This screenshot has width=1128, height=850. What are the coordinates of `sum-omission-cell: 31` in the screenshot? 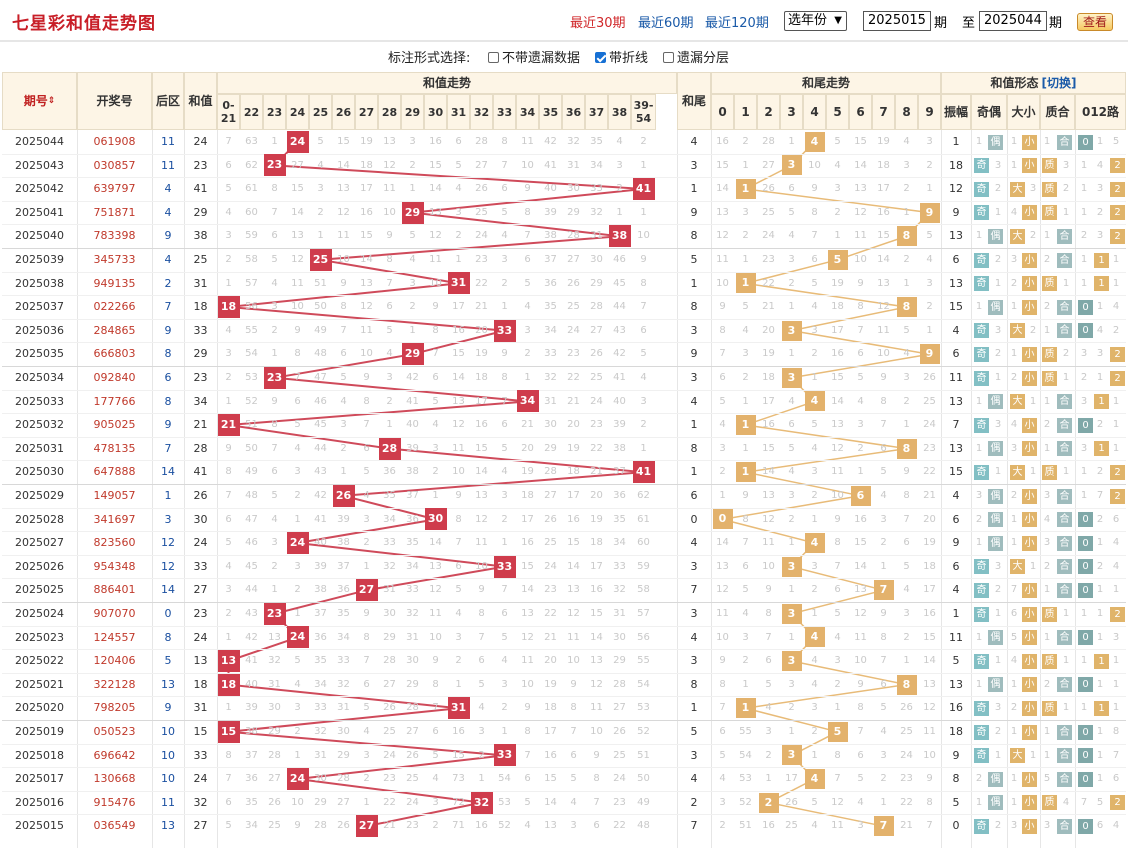 It's located at (573, 165).